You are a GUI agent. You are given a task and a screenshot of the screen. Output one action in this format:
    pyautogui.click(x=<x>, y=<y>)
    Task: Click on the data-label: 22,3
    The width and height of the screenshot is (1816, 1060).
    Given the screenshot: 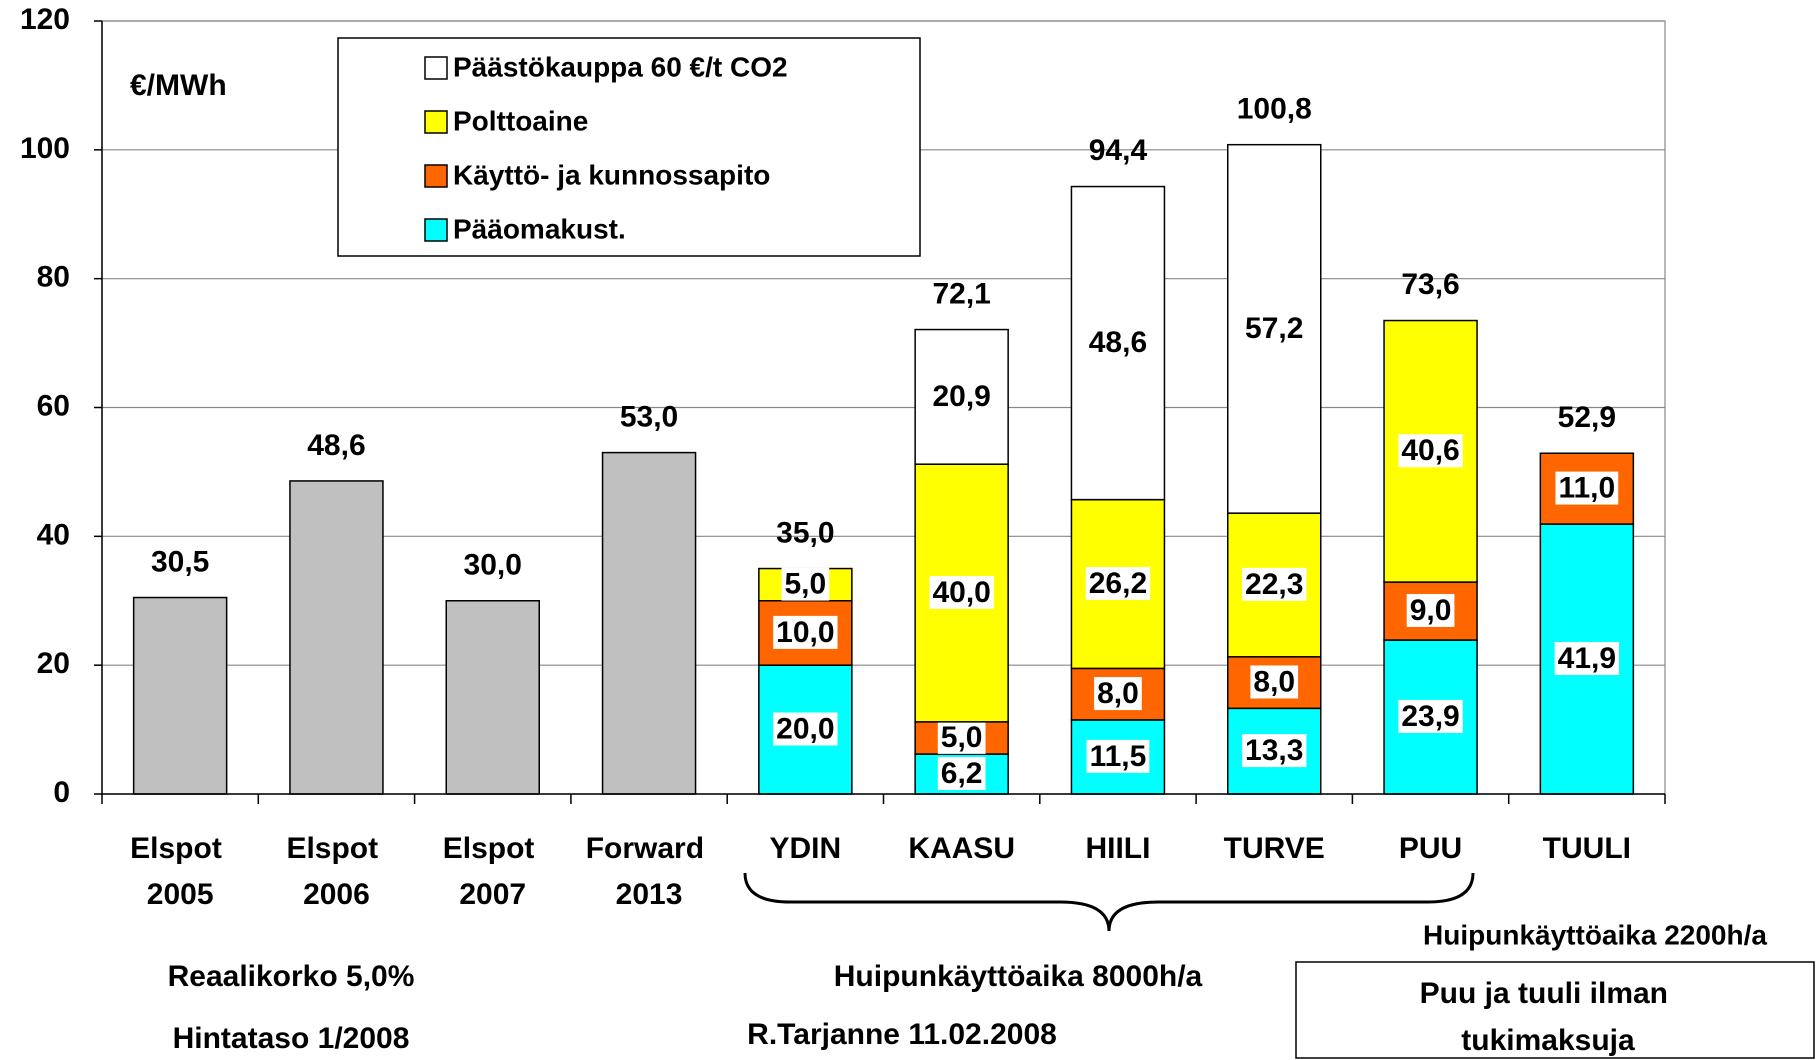 What is the action you would take?
    pyautogui.click(x=1274, y=584)
    